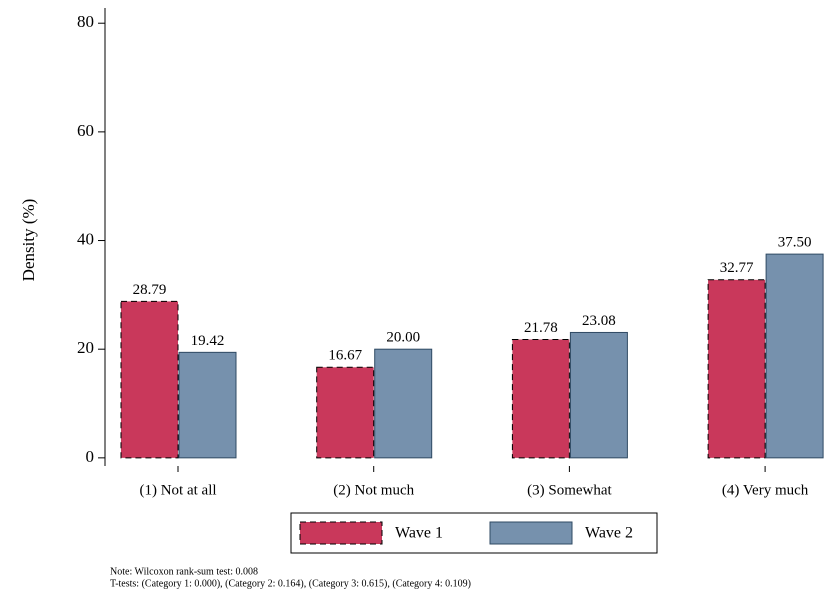 The height and width of the screenshot is (599, 830). Describe the element at coordinates (208, 341) in the screenshot. I see `value-label: 19.42` at that location.